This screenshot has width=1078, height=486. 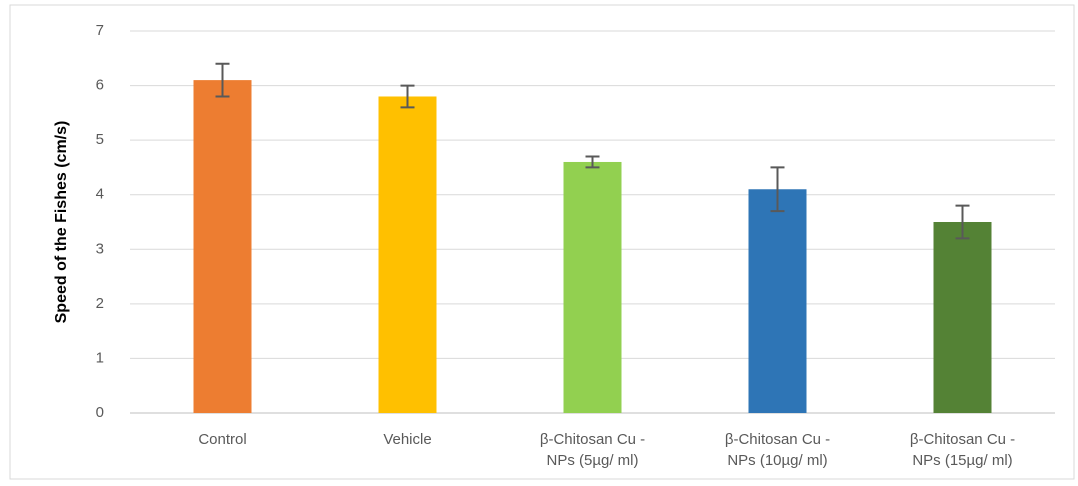 I want to click on y-axis-label: Speed of the Fishes (cm/s), so click(x=61, y=222).